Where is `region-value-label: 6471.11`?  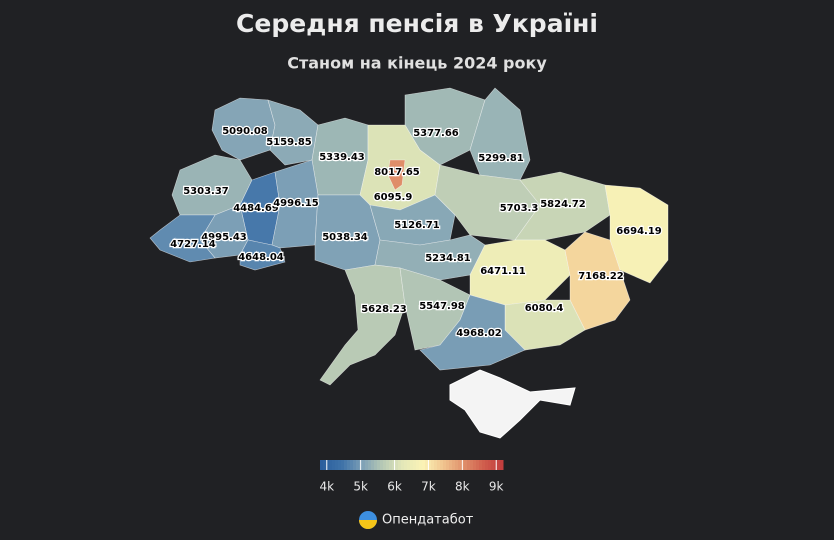 region-value-label: 6471.11 is located at coordinates (503, 271).